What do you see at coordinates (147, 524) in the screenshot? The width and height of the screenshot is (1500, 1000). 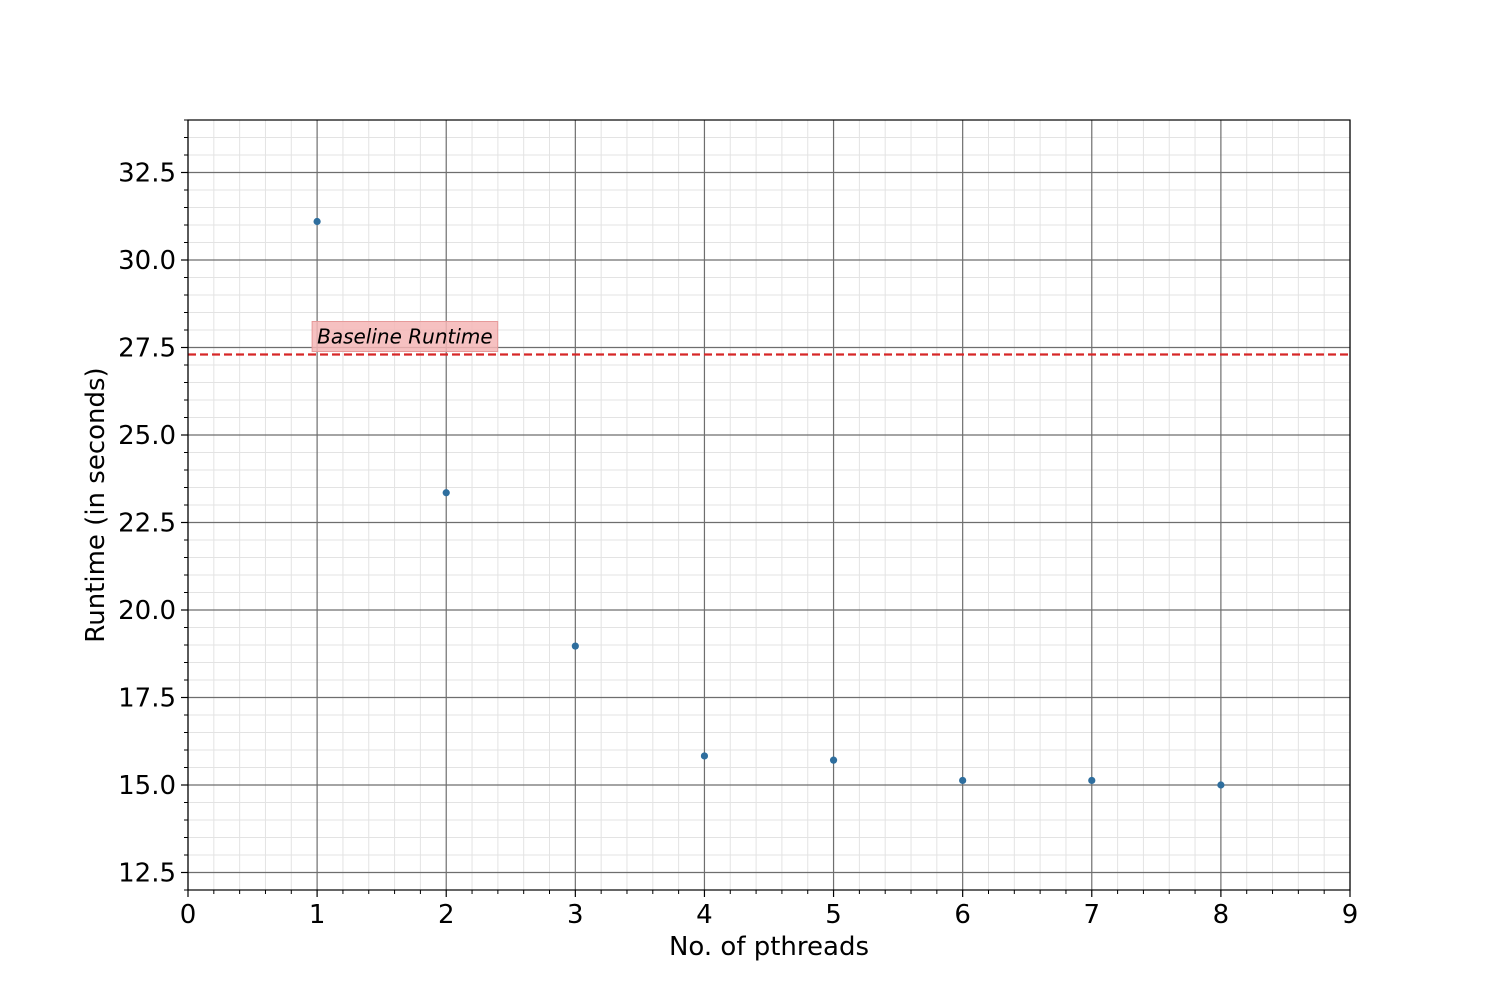 I see `y-tick-label: 22.5` at bounding box center [147, 524].